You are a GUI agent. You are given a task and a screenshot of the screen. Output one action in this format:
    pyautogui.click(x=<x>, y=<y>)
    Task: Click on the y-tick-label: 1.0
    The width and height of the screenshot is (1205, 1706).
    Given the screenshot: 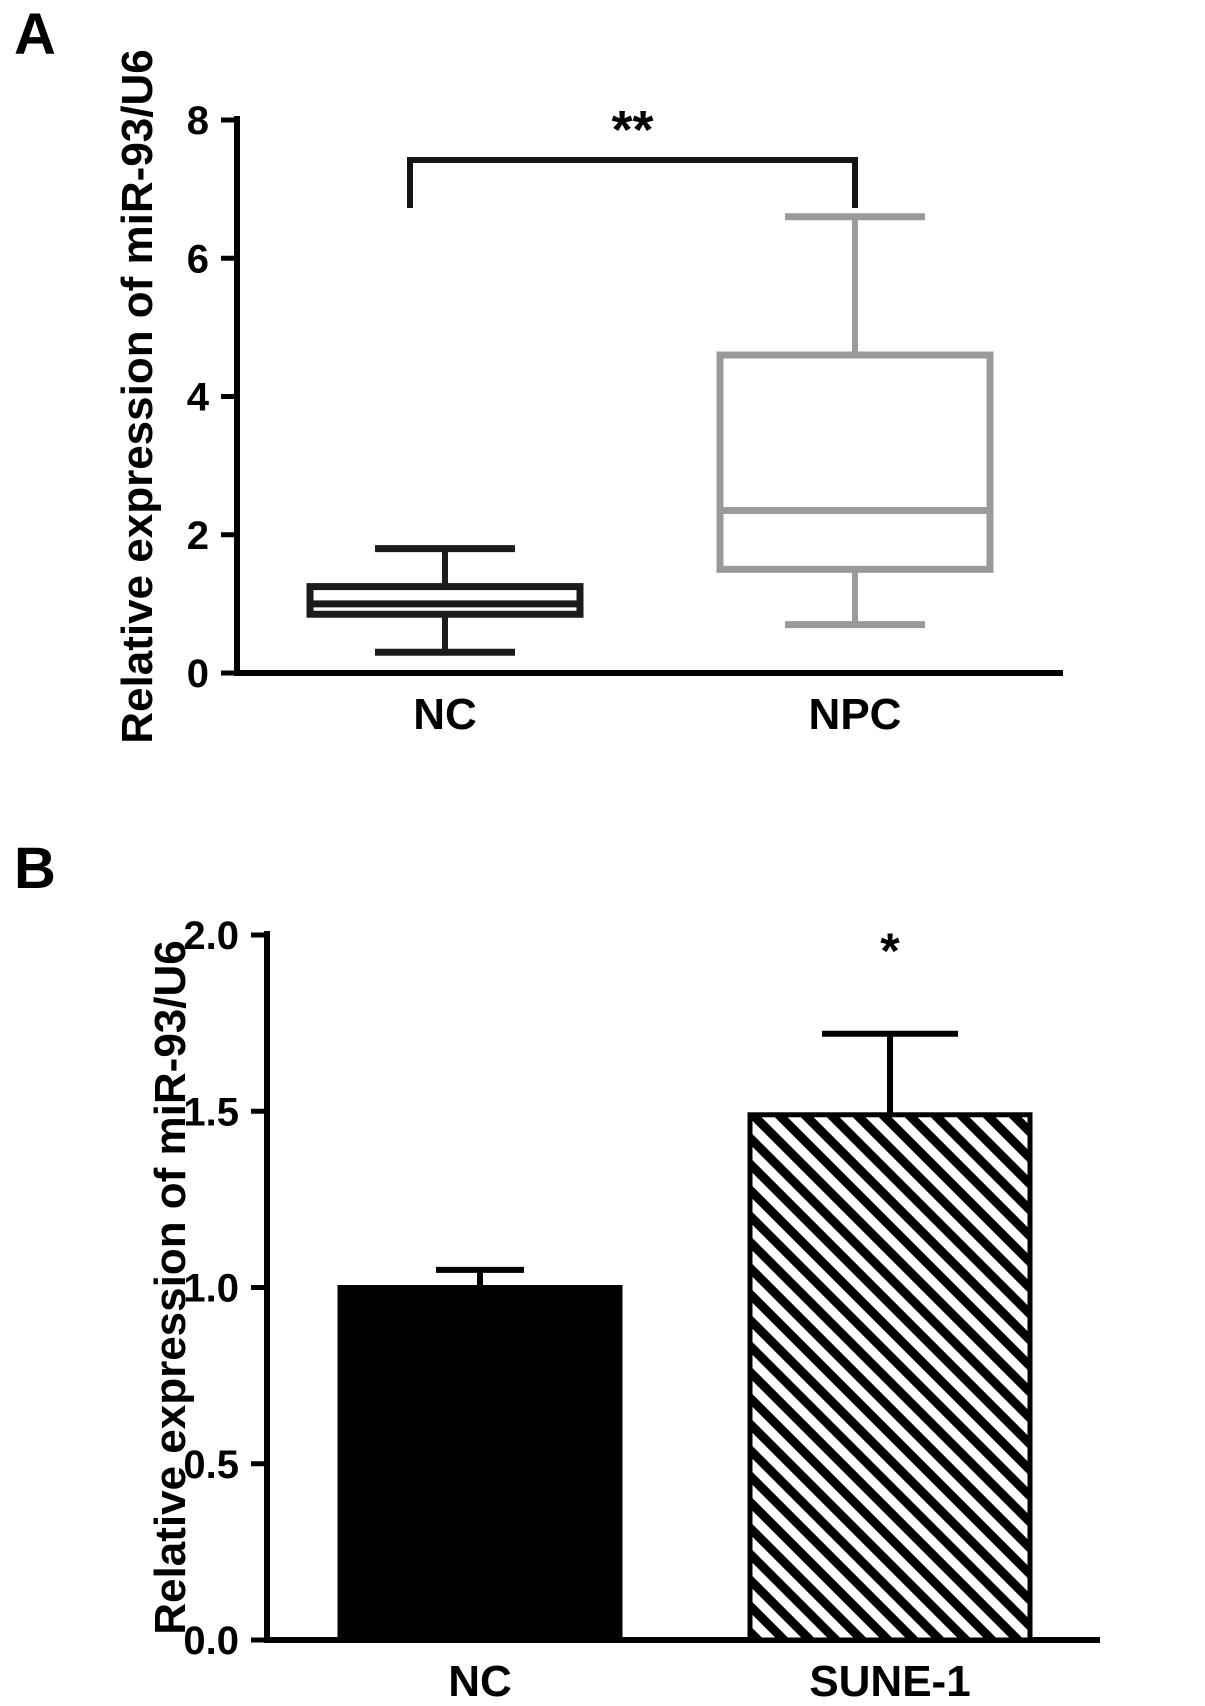 What is the action you would take?
    pyautogui.click(x=211, y=1289)
    